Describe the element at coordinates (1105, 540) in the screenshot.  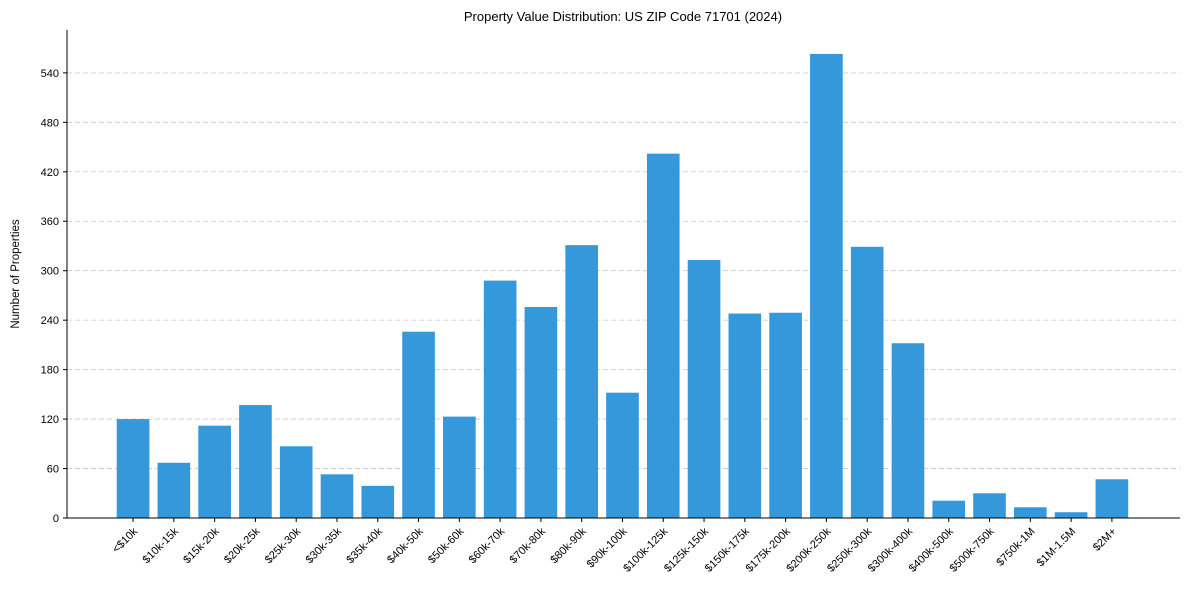
I see `x-tick-label: $2M+` at that location.